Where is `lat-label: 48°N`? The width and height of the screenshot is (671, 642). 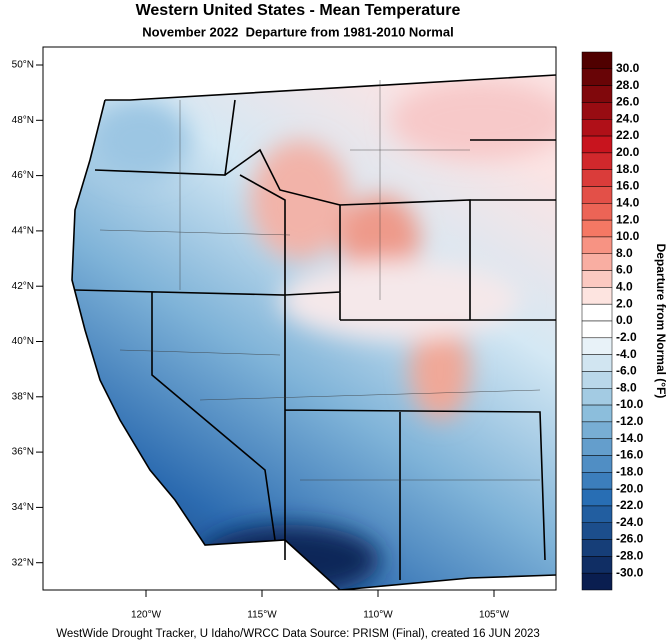
lat-label: 48°N is located at coordinates (23, 120).